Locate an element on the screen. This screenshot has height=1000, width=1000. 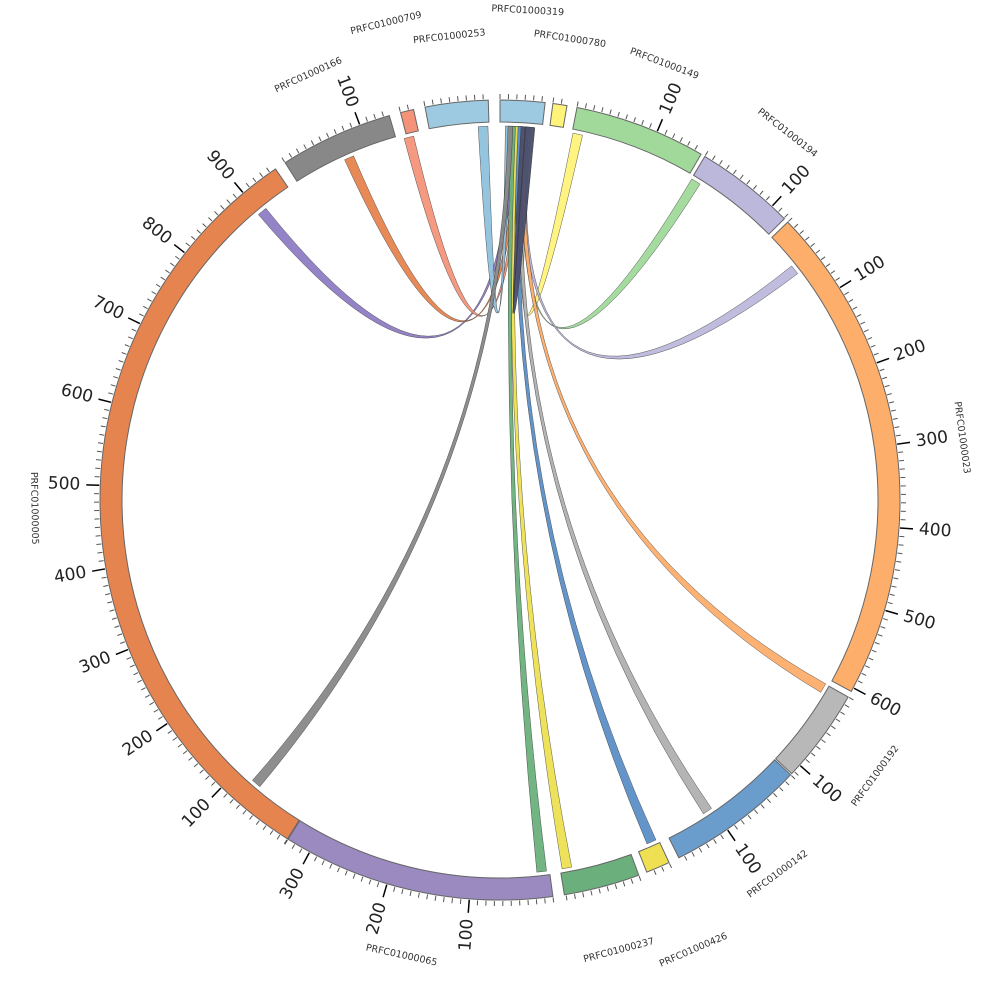
group-PRFC01000319: PRFC01000319 is located at coordinates (527, 64).